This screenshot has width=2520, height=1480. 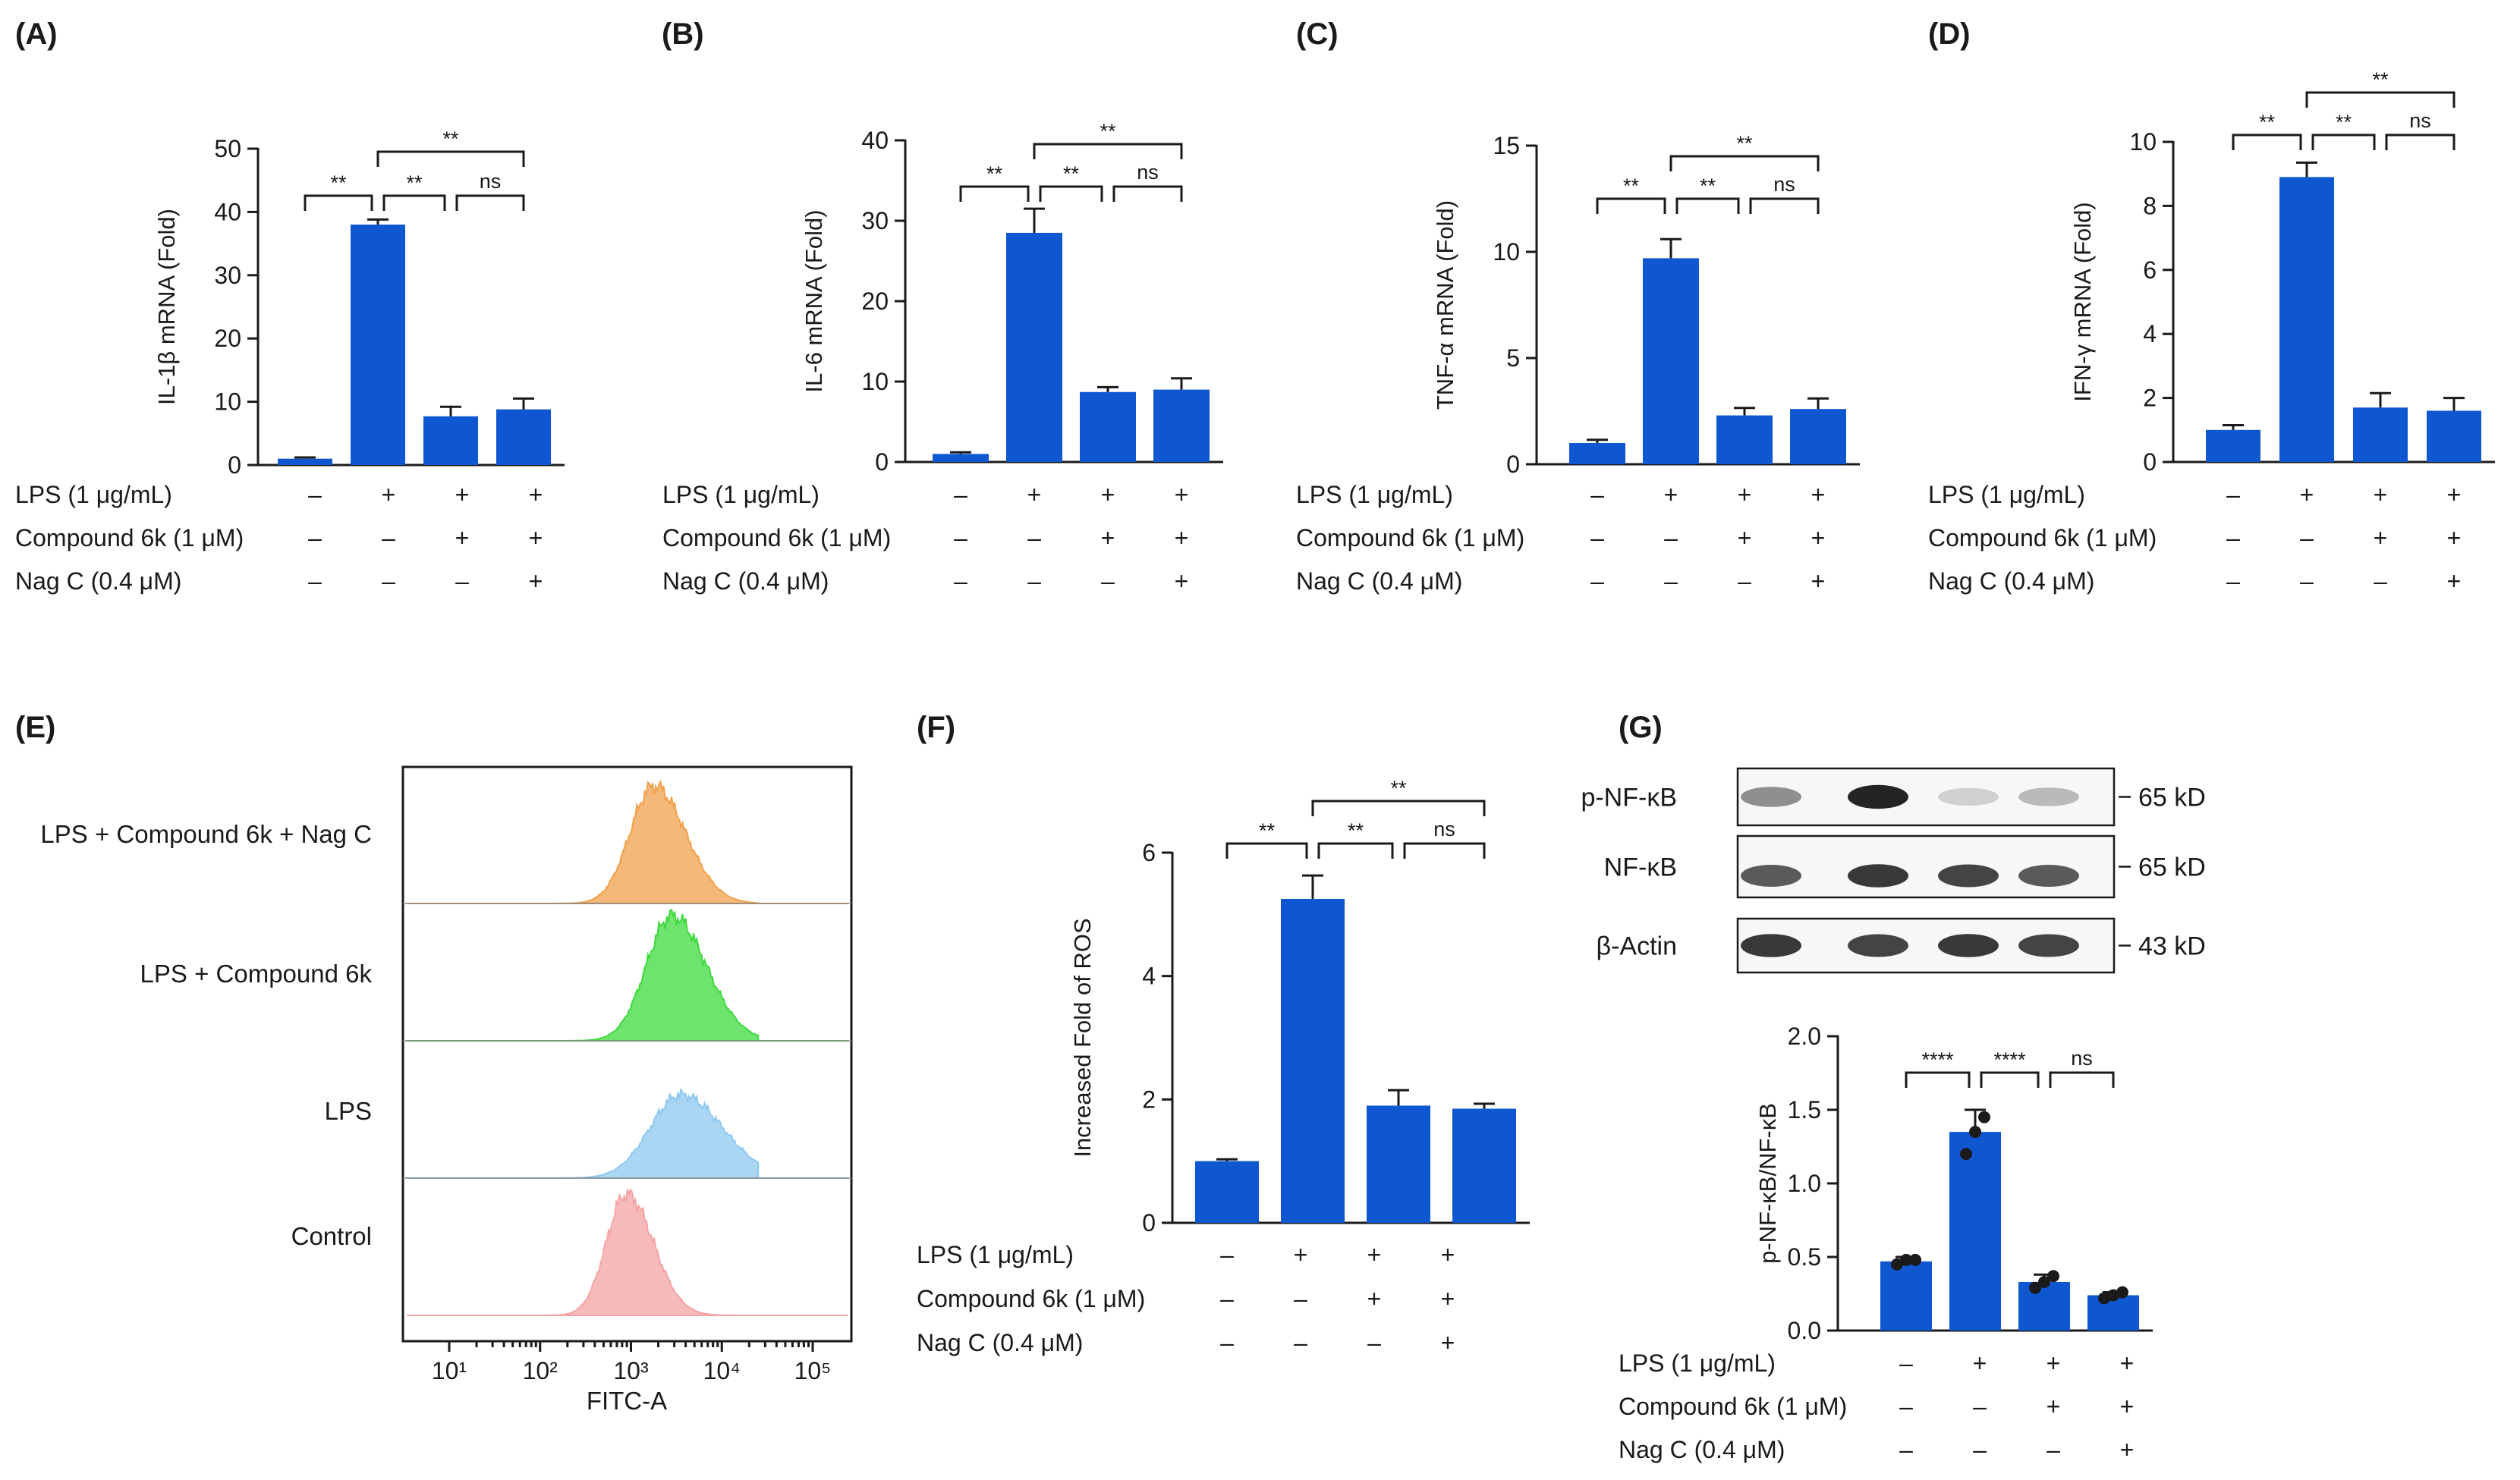 What do you see at coordinates (1637, 946) in the screenshot?
I see `blot-row-label: β-Actin` at bounding box center [1637, 946].